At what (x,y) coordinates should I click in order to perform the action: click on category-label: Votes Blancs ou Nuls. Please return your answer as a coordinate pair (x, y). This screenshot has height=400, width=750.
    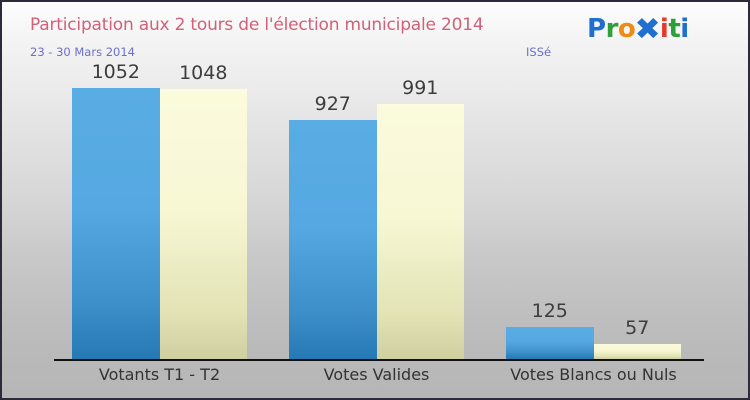
    Looking at the image, I should click on (593, 374).